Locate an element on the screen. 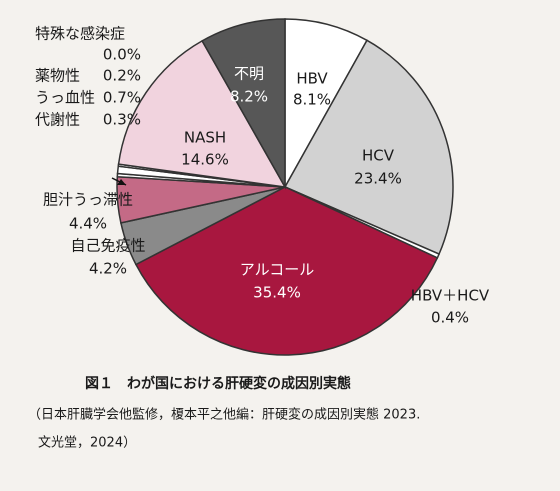  value-label: 4.2% is located at coordinates (108, 269).